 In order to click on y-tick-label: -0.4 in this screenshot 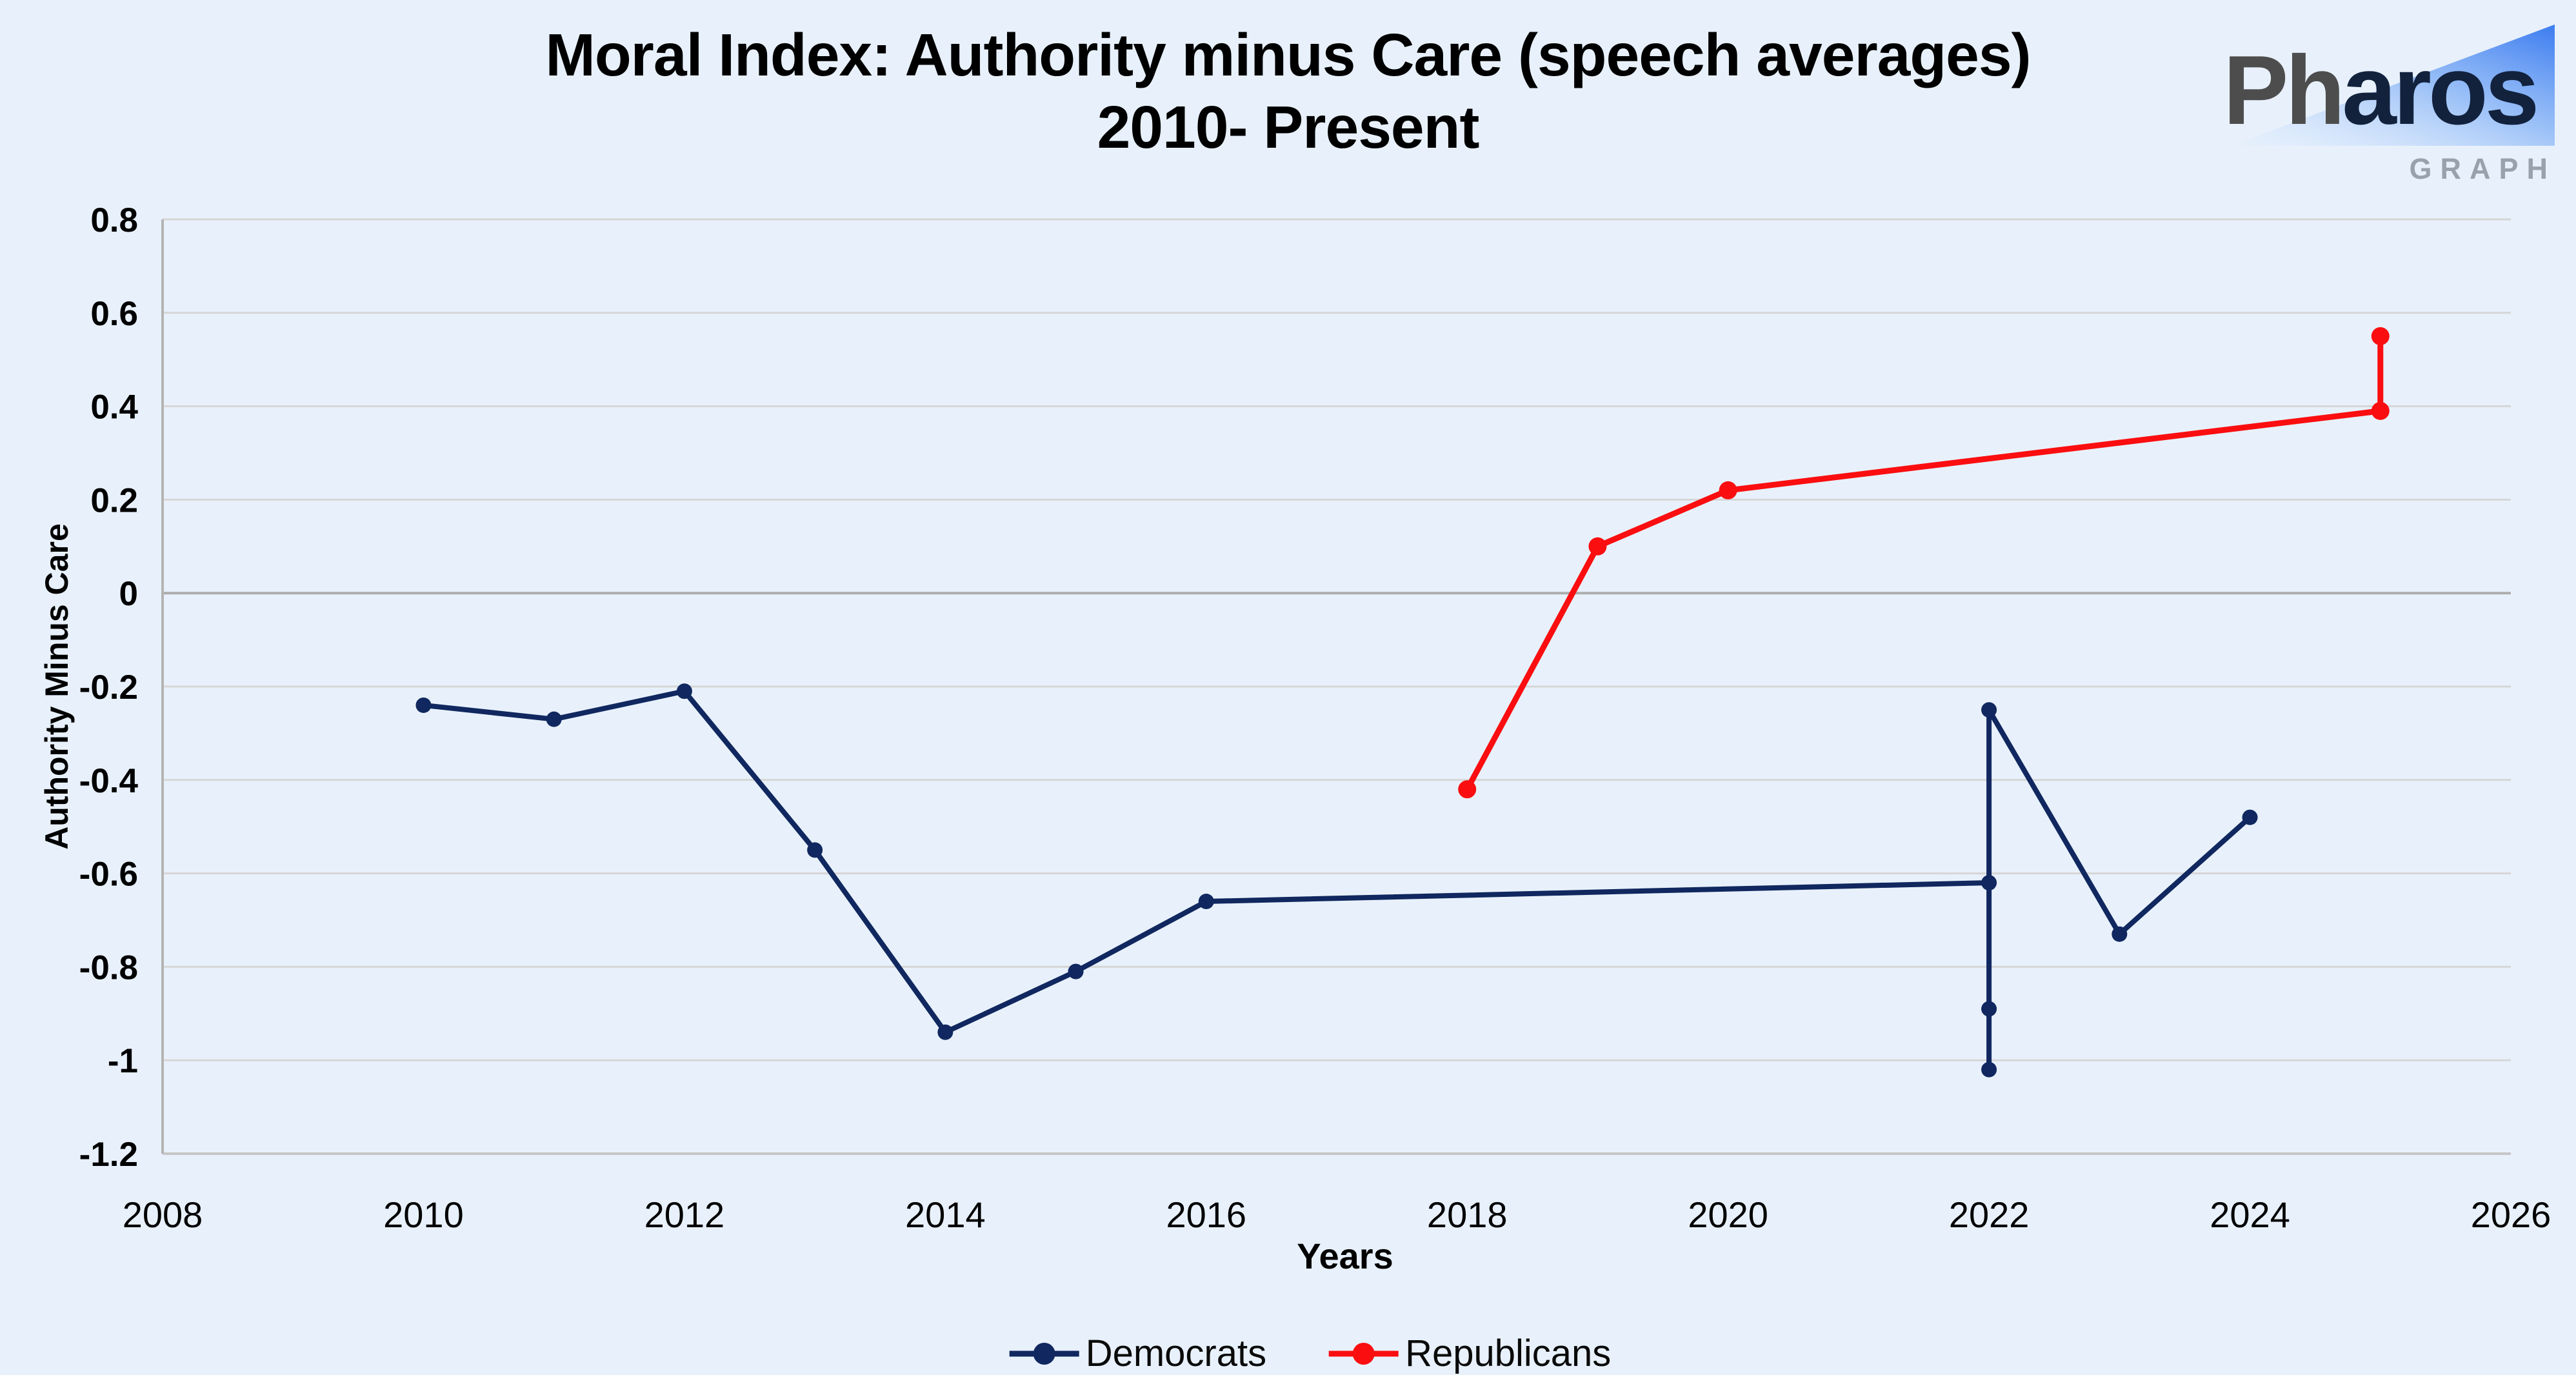, I will do `click(109, 781)`.